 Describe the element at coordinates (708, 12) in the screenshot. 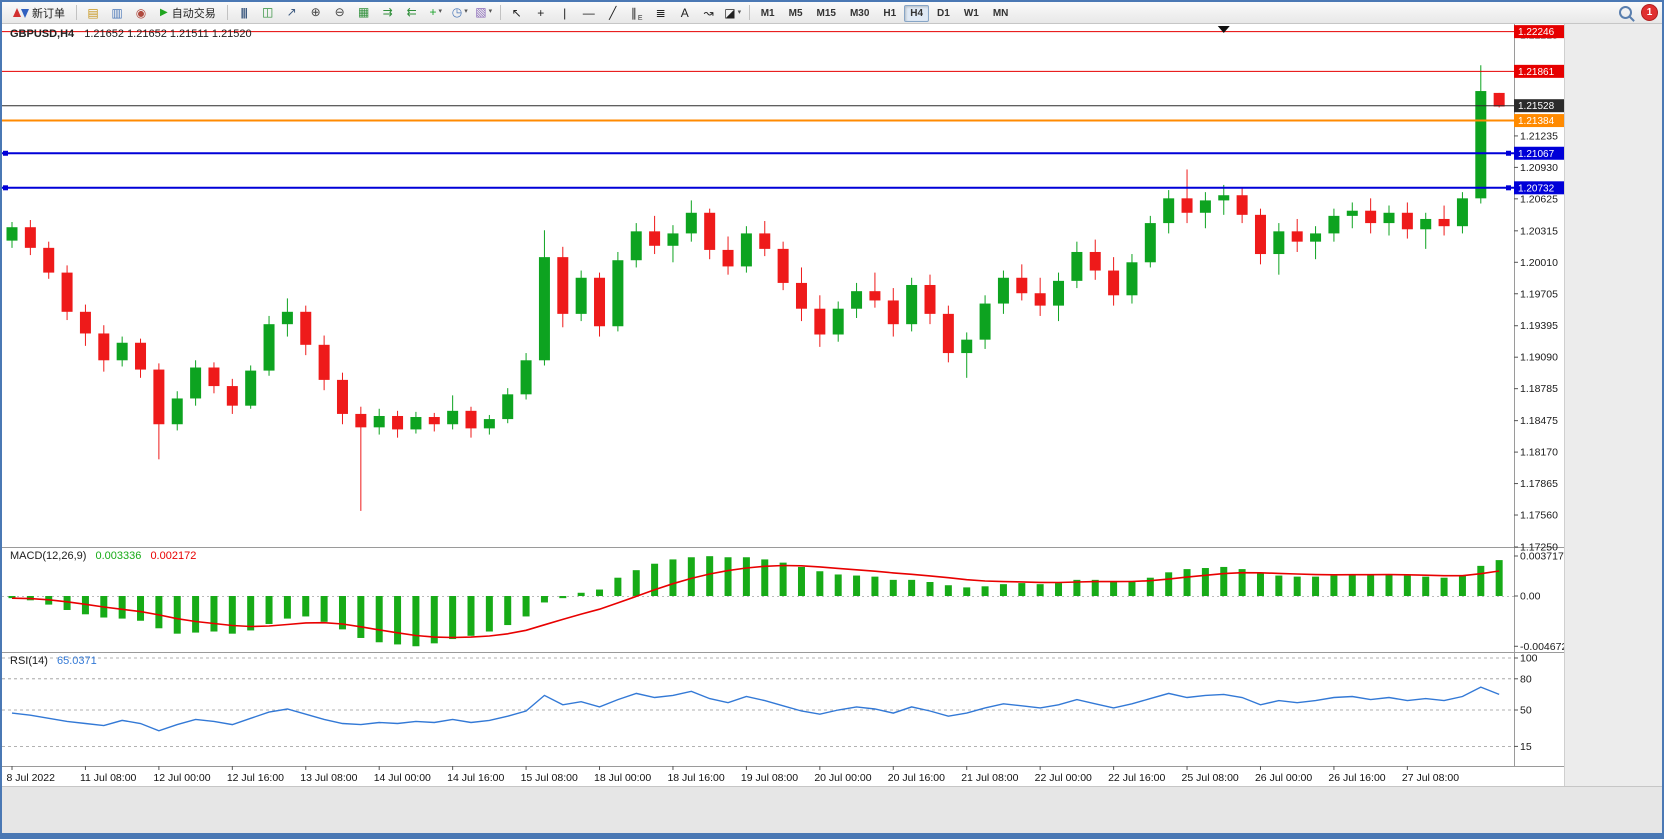

I see `arrows-icon: ↝` at that location.